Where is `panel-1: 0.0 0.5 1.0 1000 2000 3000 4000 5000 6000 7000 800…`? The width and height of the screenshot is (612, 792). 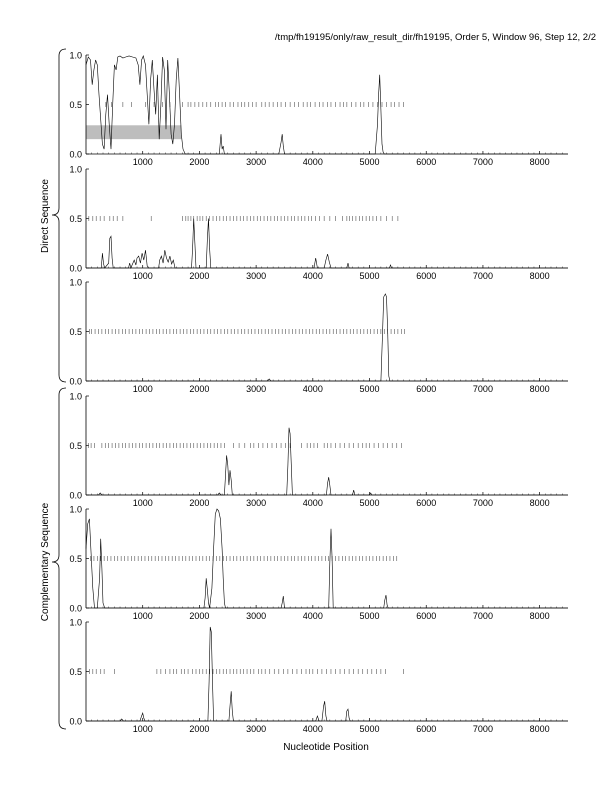 panel-1: 0.0 0.5 1.0 1000 2000 3000 4000 5000 6000 7000 800… is located at coordinates (318, 109).